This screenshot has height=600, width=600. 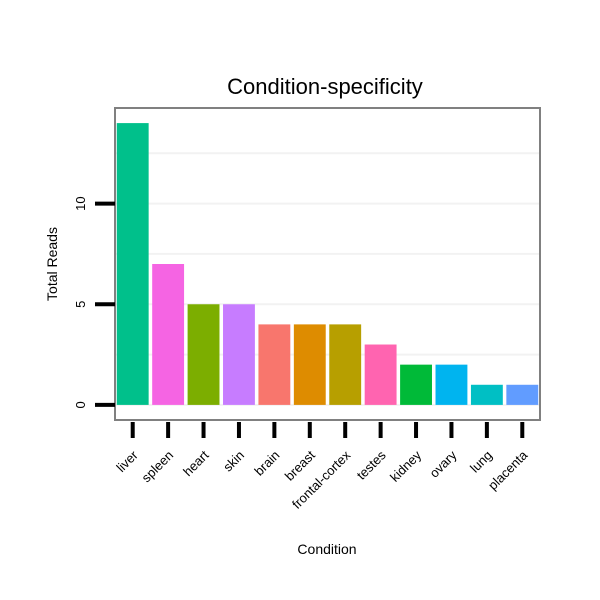 I want to click on y-tick-label: 0, so click(x=80, y=404).